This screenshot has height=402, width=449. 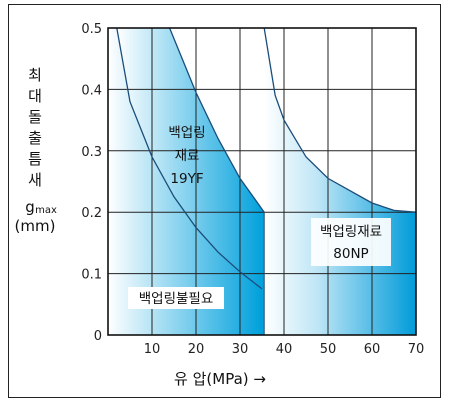 I want to click on label-no-backup: 백업링불필요, so click(x=176, y=298).